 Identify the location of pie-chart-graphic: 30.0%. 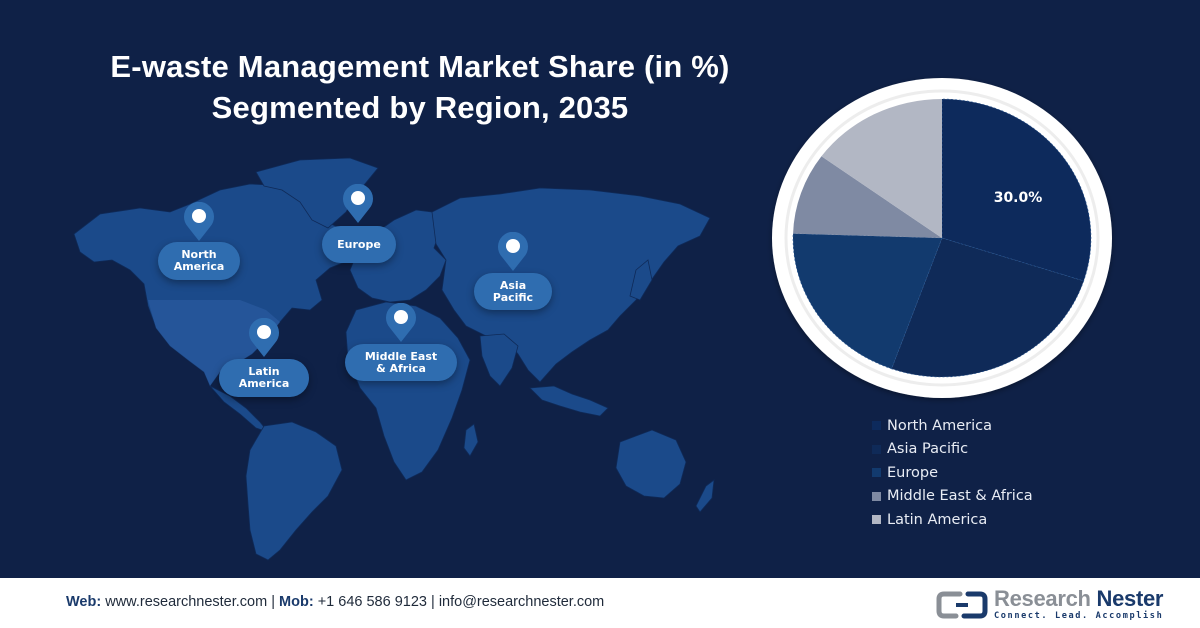
(942, 238).